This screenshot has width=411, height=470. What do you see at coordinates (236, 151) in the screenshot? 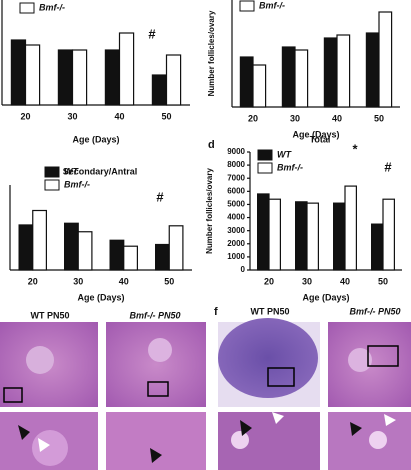
I see `y-tick-label: 9000` at bounding box center [236, 151].